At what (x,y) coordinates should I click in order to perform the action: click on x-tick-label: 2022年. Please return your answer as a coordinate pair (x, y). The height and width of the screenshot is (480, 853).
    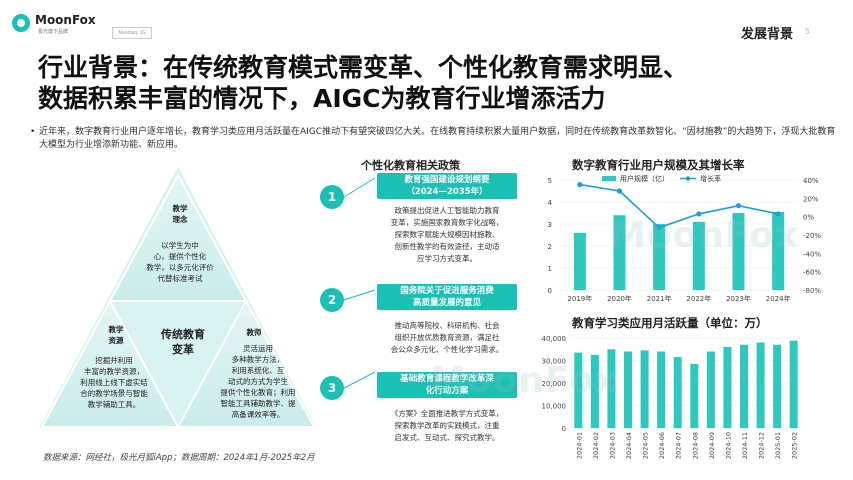
    Looking at the image, I should click on (698, 298).